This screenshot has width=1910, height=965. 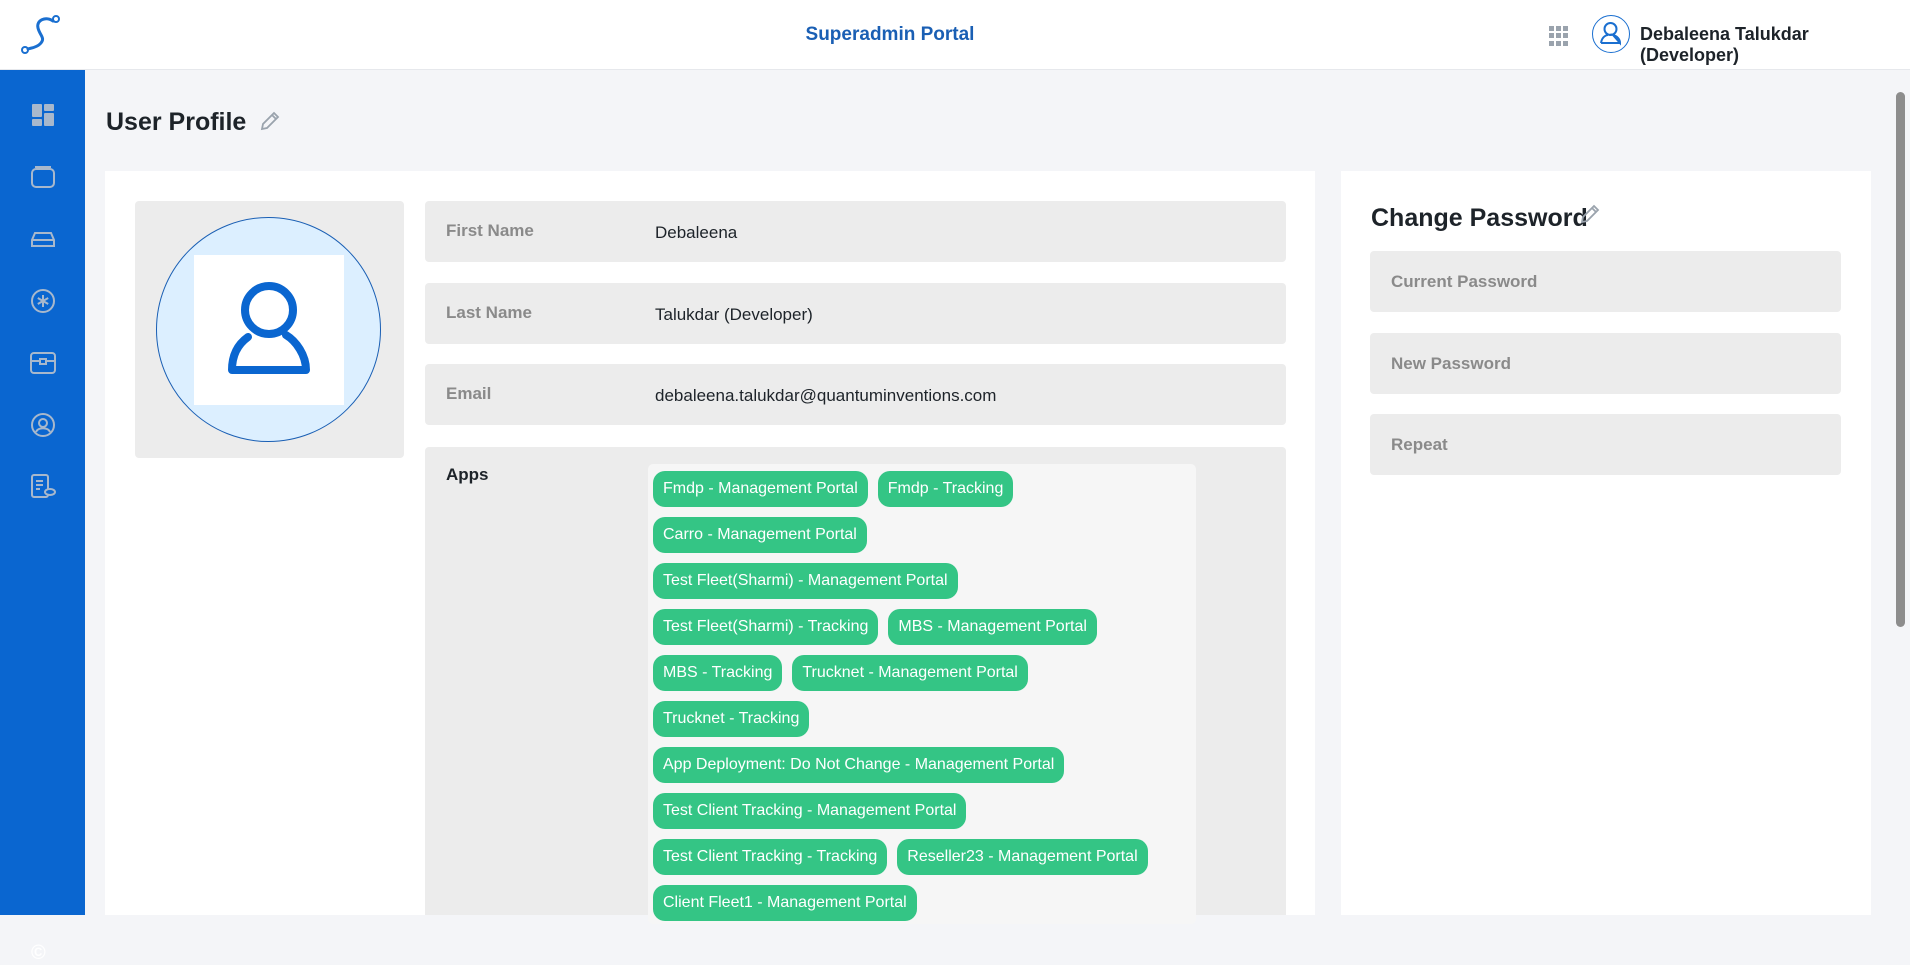 I want to click on user-name: Debaleena Talukdar (Developer), so click(x=1724, y=44).